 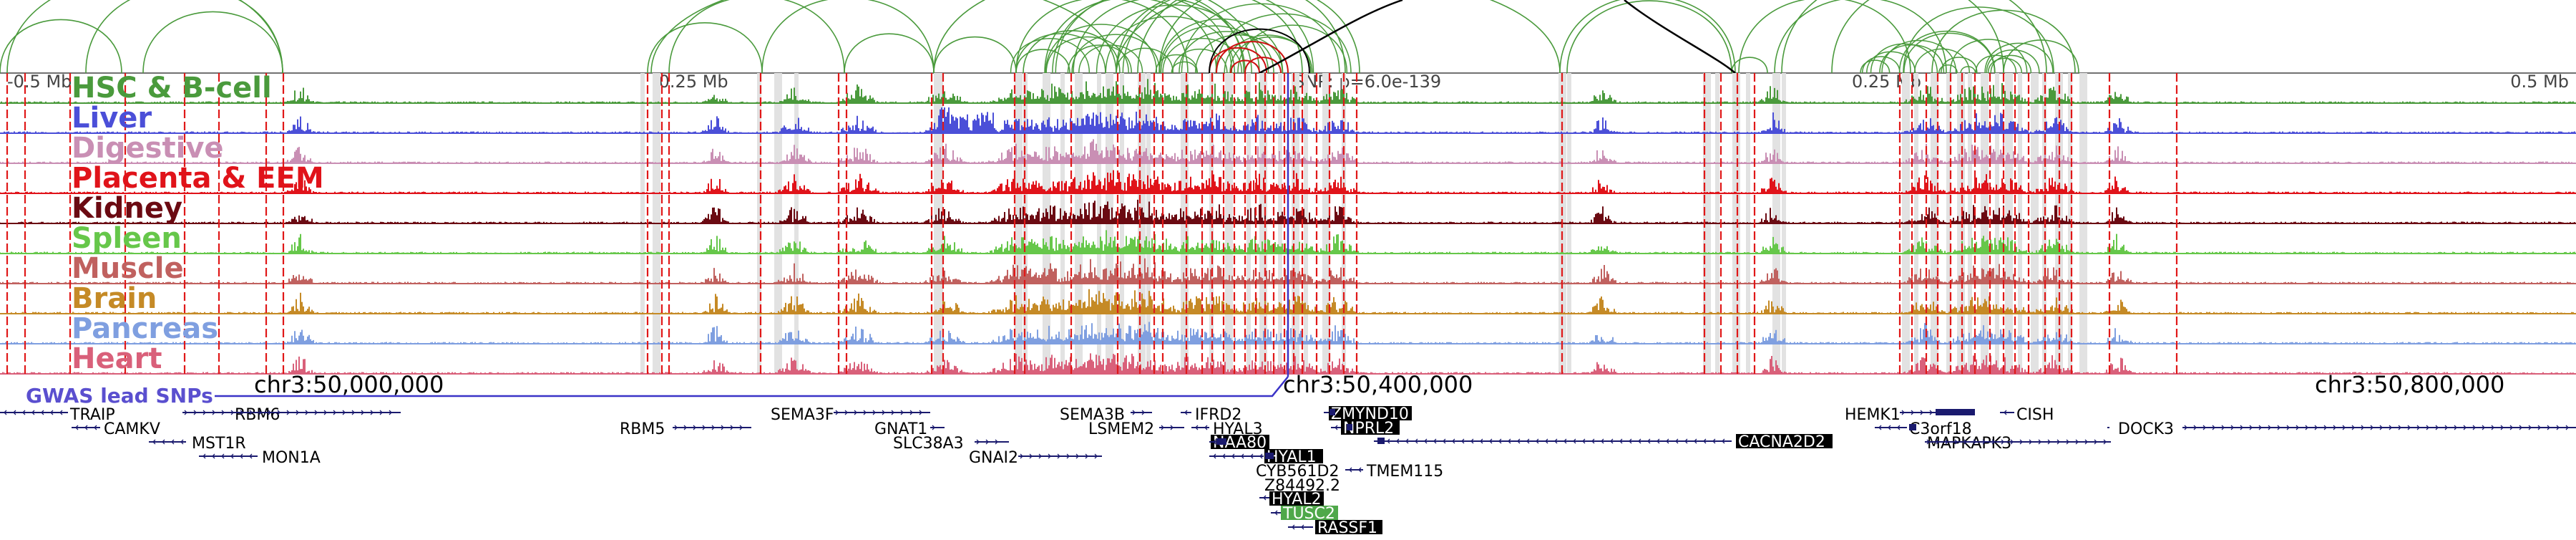 What do you see at coordinates (92, 415) in the screenshot?
I see `gene-label-traip: TRAIP` at bounding box center [92, 415].